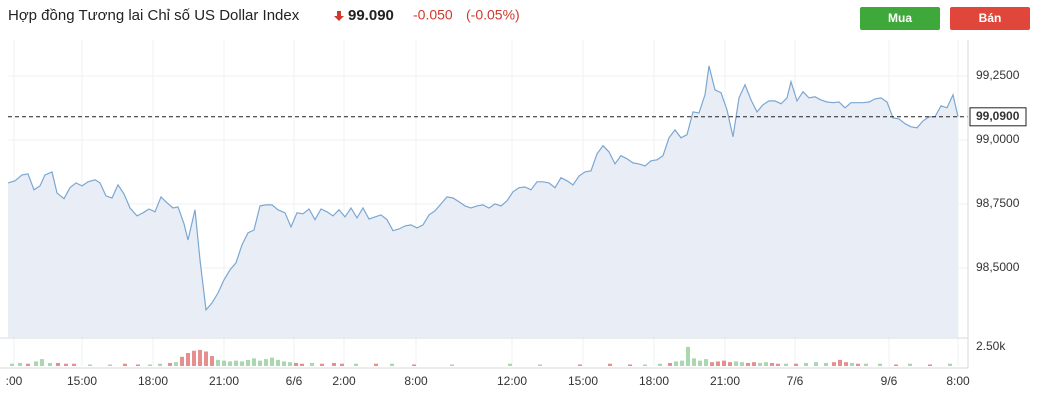  Describe the element at coordinates (889, 381) in the screenshot. I see `x-tick-label: 9/6` at that location.